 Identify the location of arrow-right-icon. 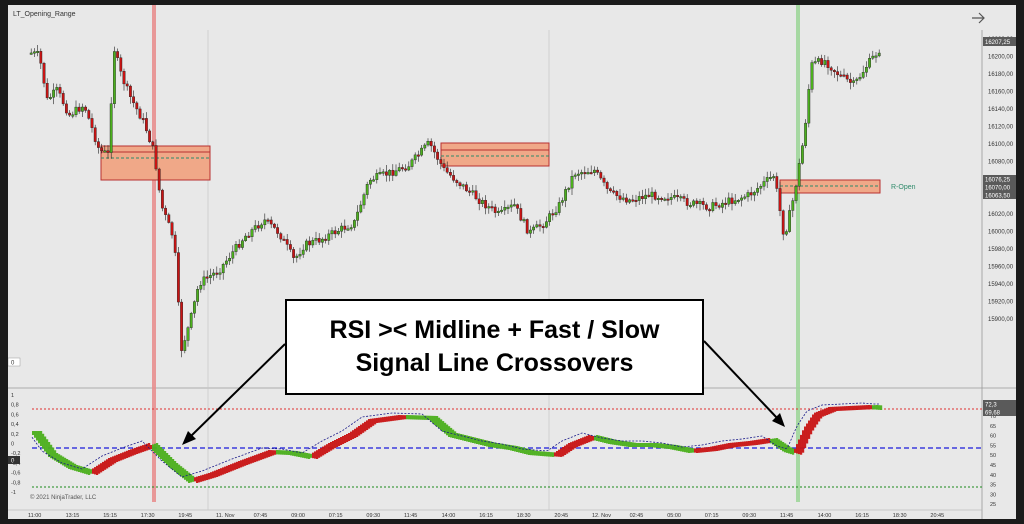
(978, 18).